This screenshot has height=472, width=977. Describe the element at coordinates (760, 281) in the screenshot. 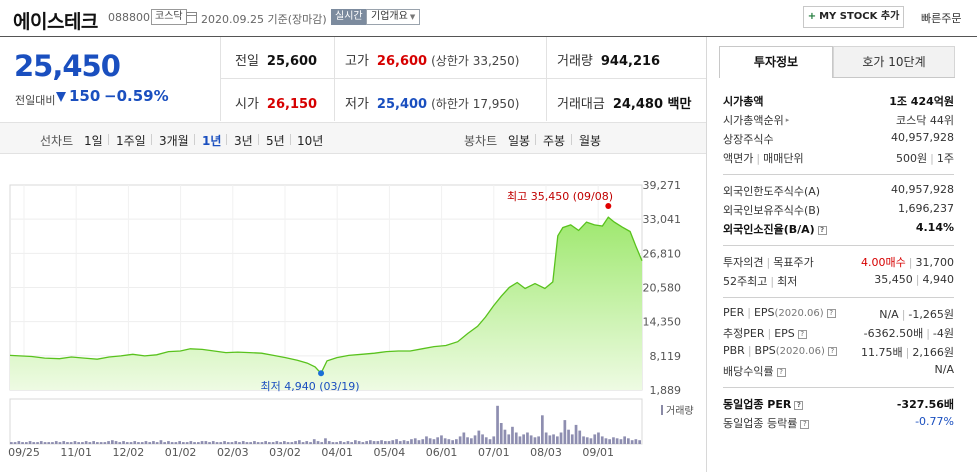

I see `week52-labels: 52주최고 | 최저` at that location.